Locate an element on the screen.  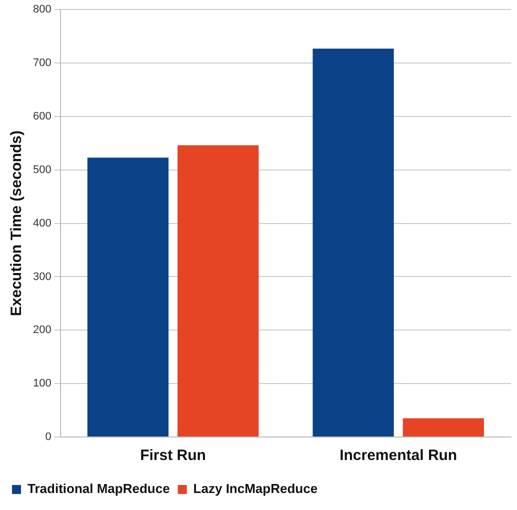
x-tick-label: Incremental Run is located at coordinates (399, 455).